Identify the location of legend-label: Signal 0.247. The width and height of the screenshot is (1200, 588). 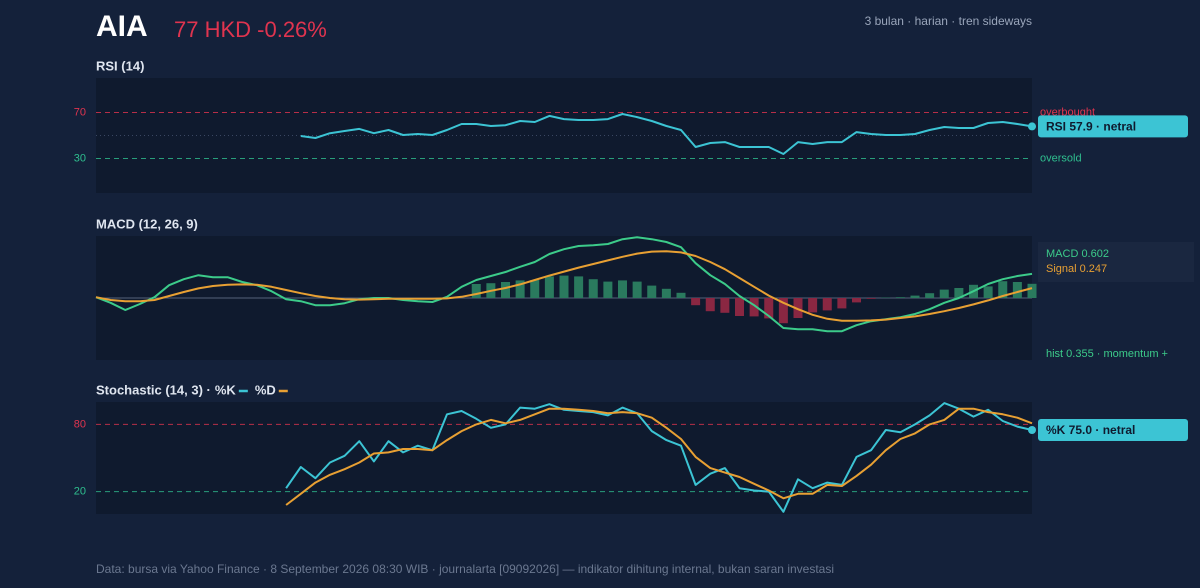
(1076, 269).